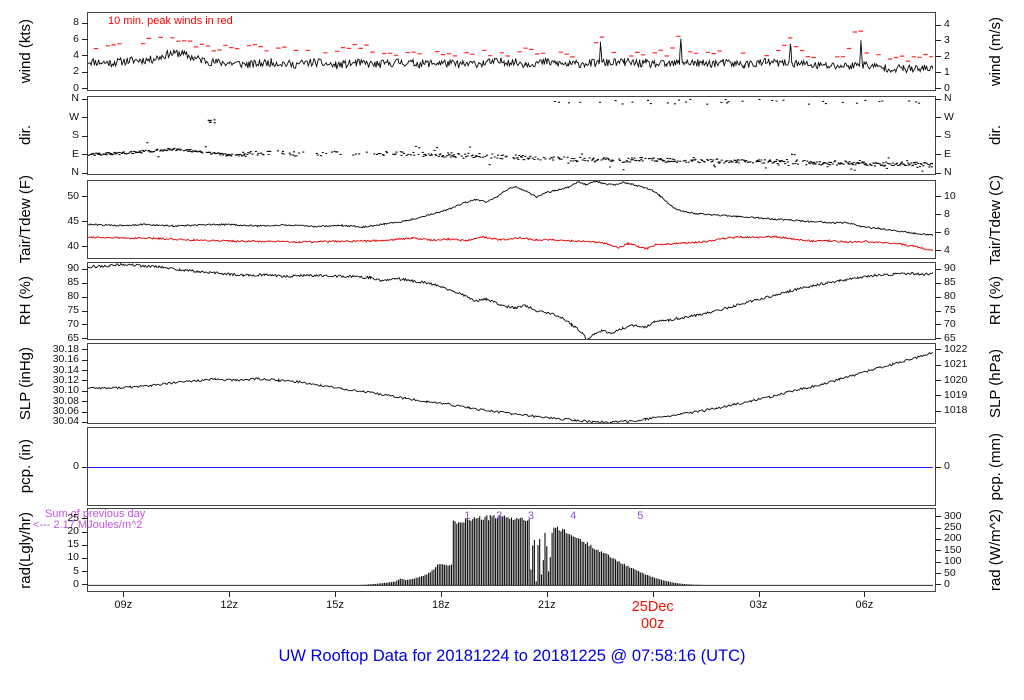  What do you see at coordinates (956, 379) in the screenshot?
I see `y-tick-label-slp: 1020` at bounding box center [956, 379].